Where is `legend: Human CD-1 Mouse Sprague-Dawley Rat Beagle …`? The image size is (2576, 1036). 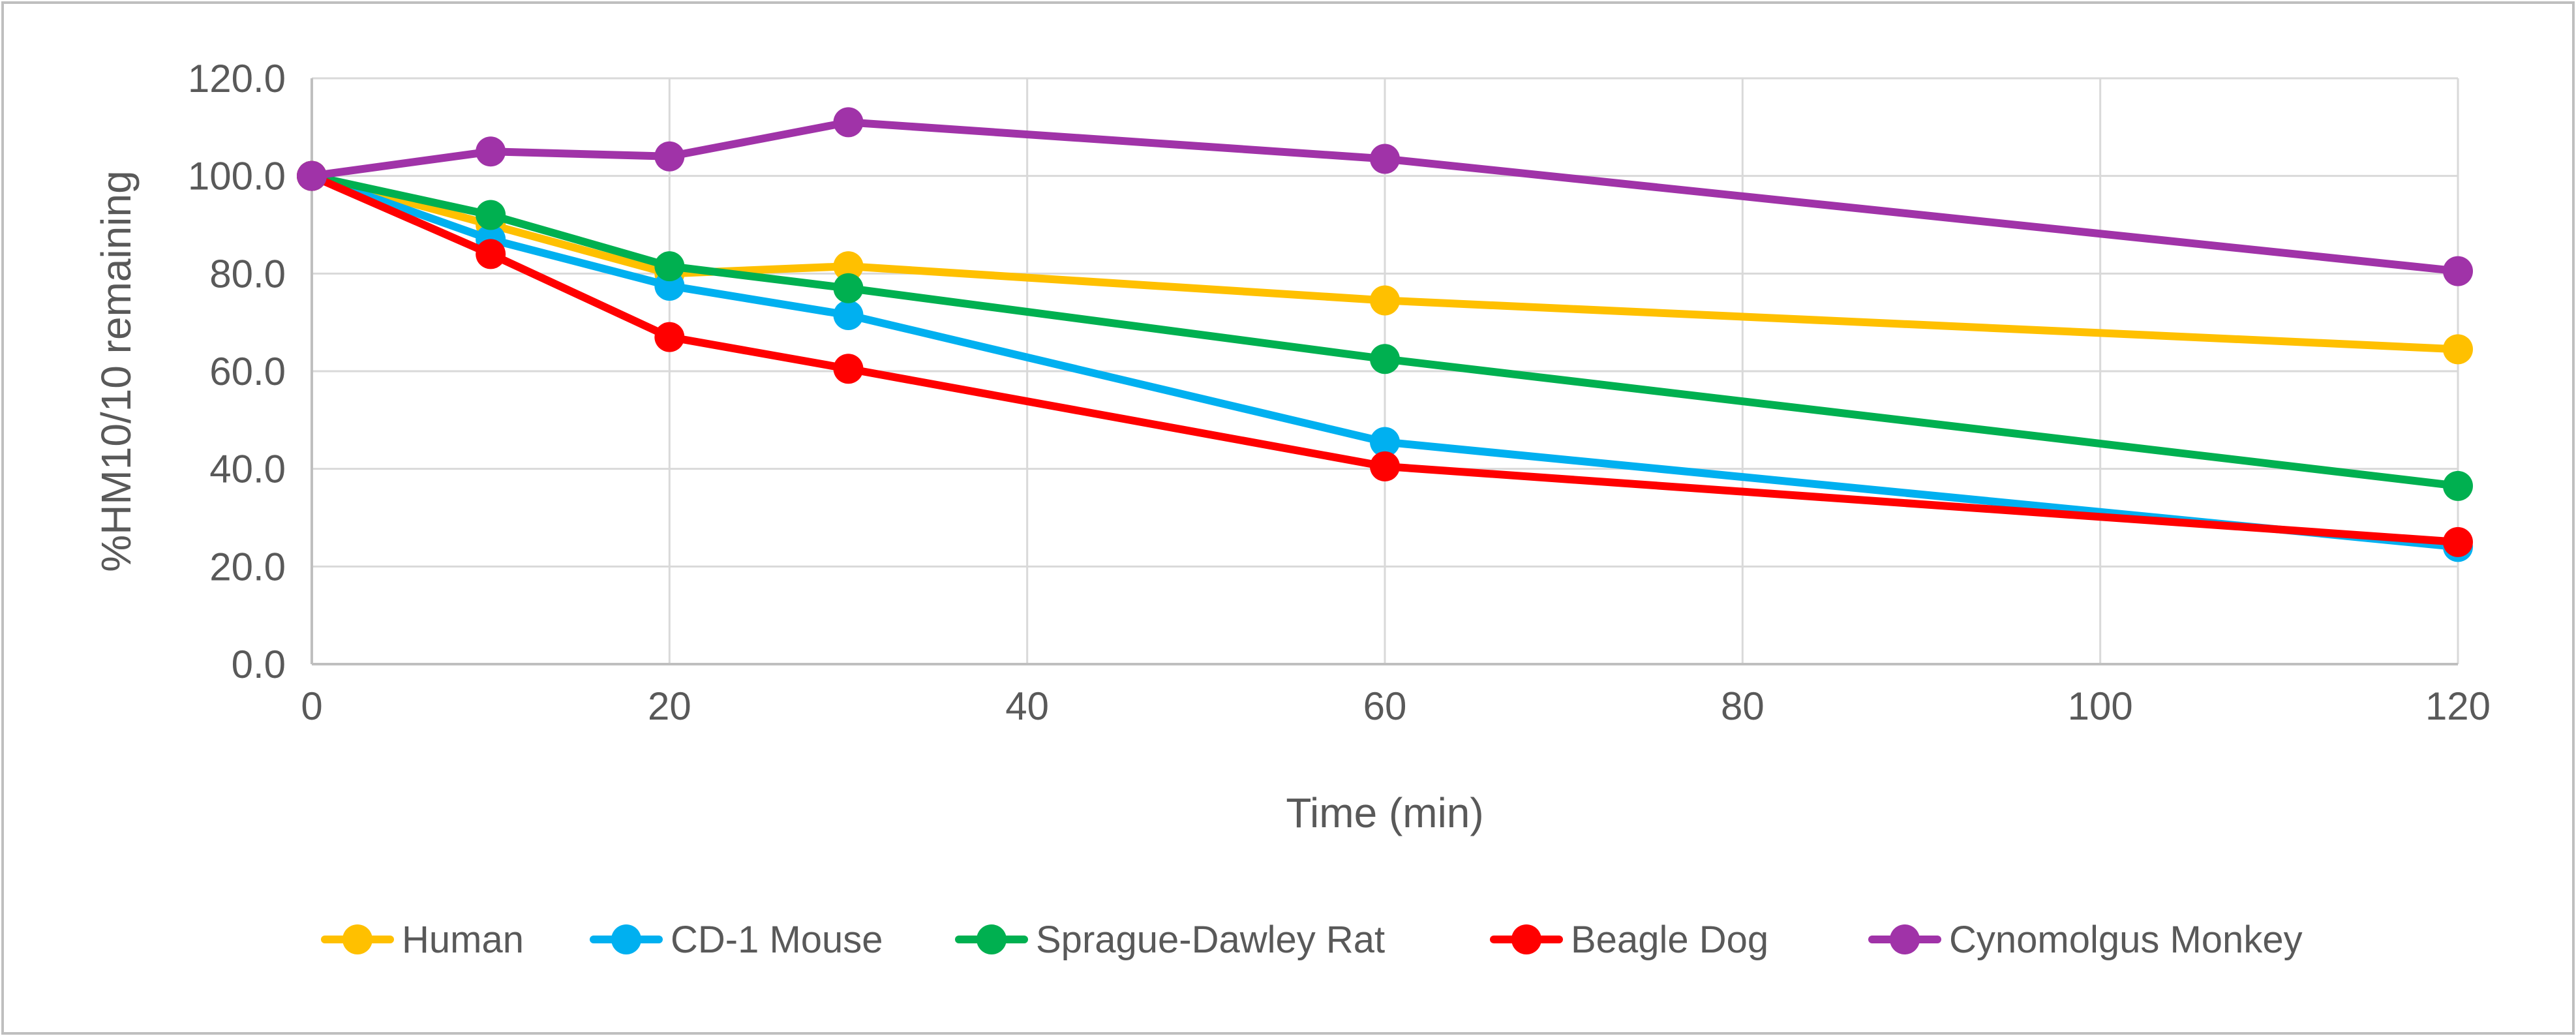 legend: Human CD-1 Mouse Sprague-Dawley Rat Beagle … is located at coordinates (1312, 940).